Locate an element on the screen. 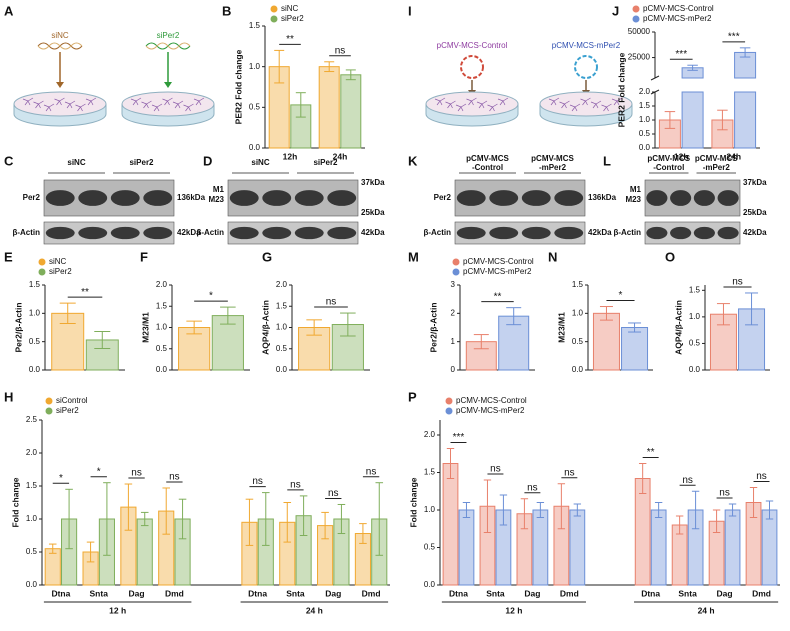 The image size is (790, 631). x-tick-label: 24h is located at coordinates (733, 156).